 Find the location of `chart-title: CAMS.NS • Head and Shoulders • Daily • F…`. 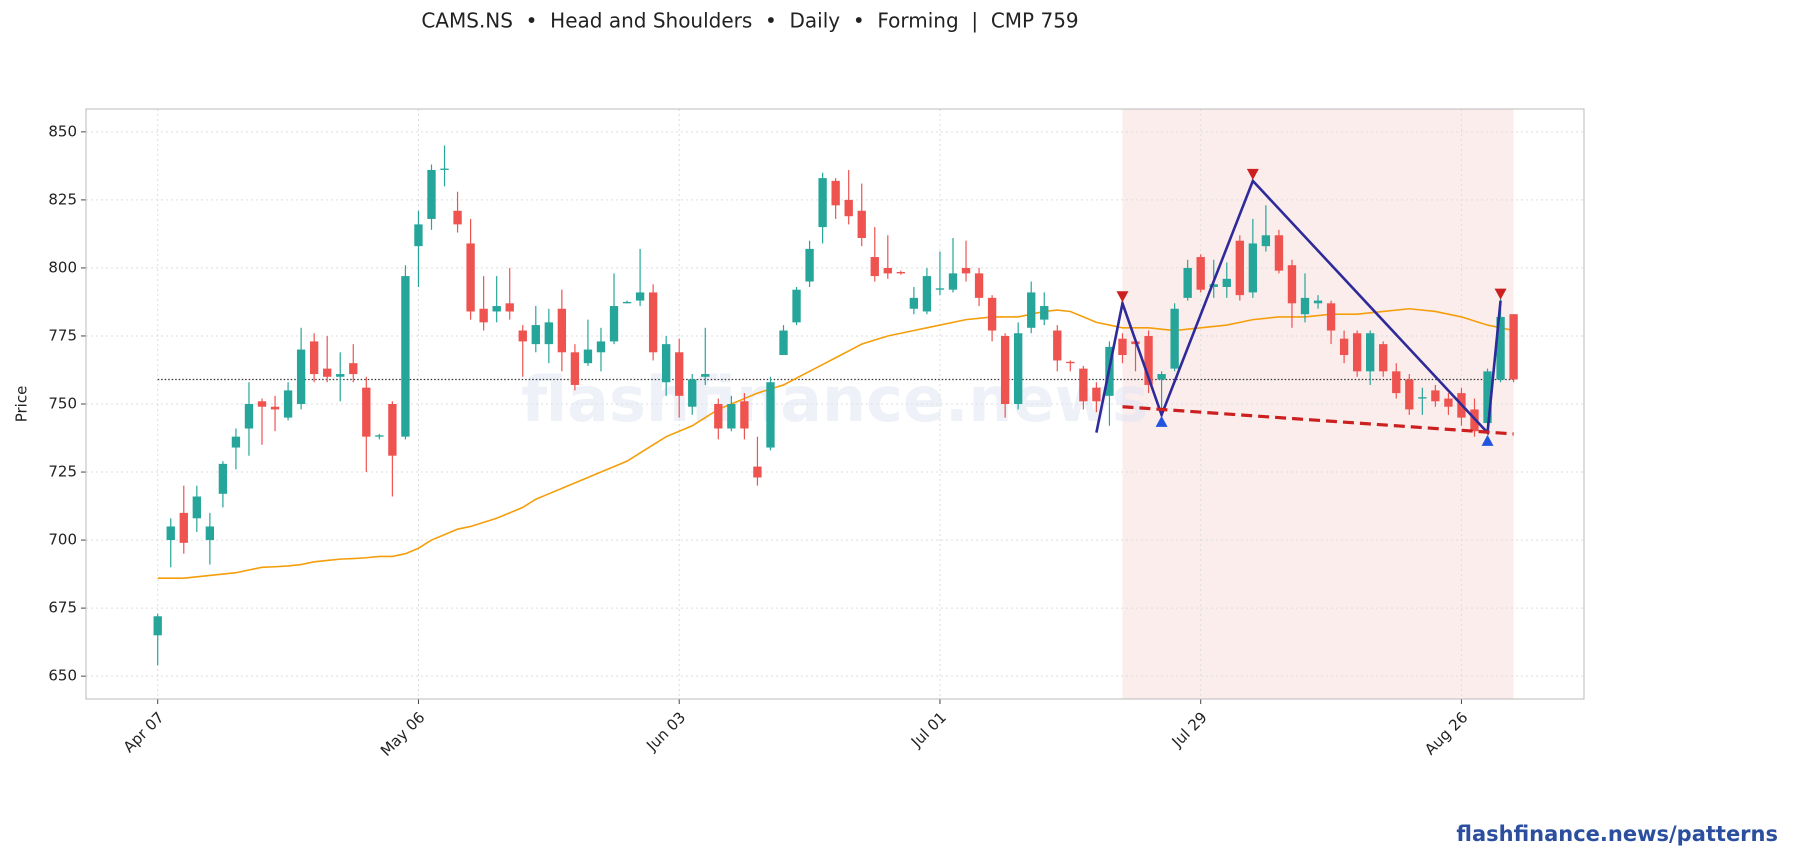

chart-title: CAMS.NS • Head and Shoulders • Daily • F… is located at coordinates (749, 21).